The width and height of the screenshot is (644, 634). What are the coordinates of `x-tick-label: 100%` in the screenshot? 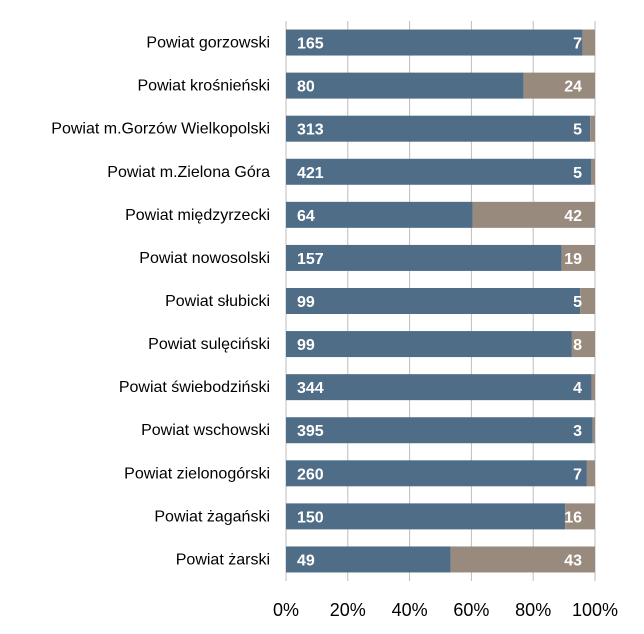 It's located at (595, 610).